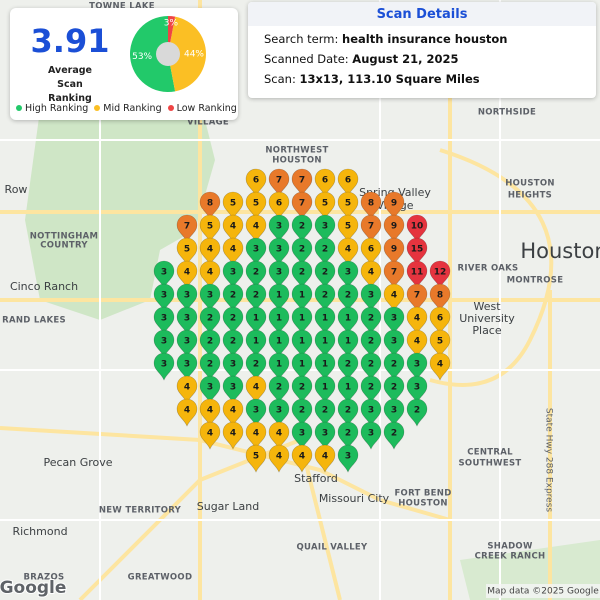 The image size is (600, 600). I want to click on legend-item: Low Ranking, so click(202, 108).